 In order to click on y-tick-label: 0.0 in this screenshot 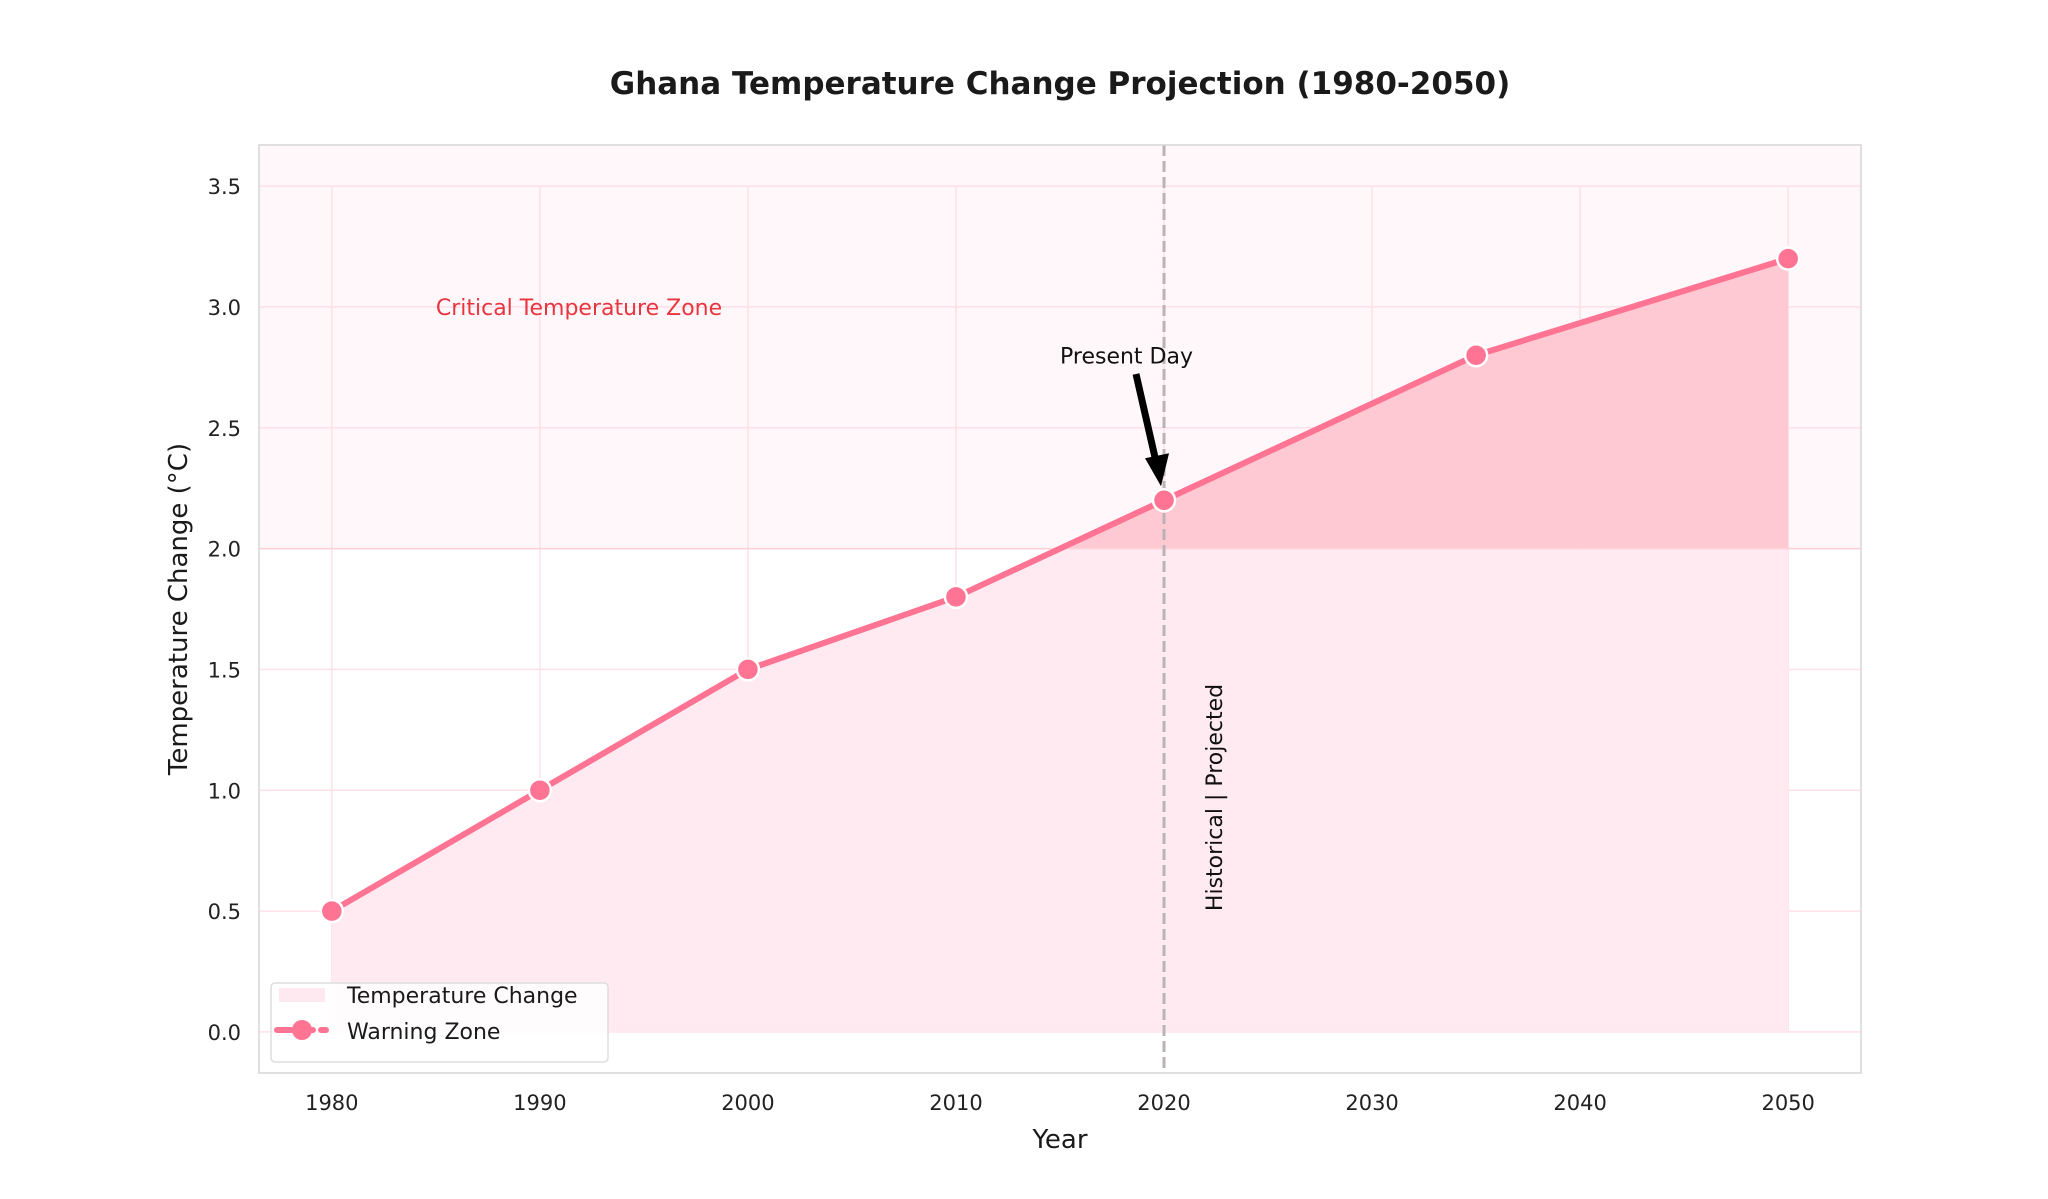, I will do `click(224, 1033)`.